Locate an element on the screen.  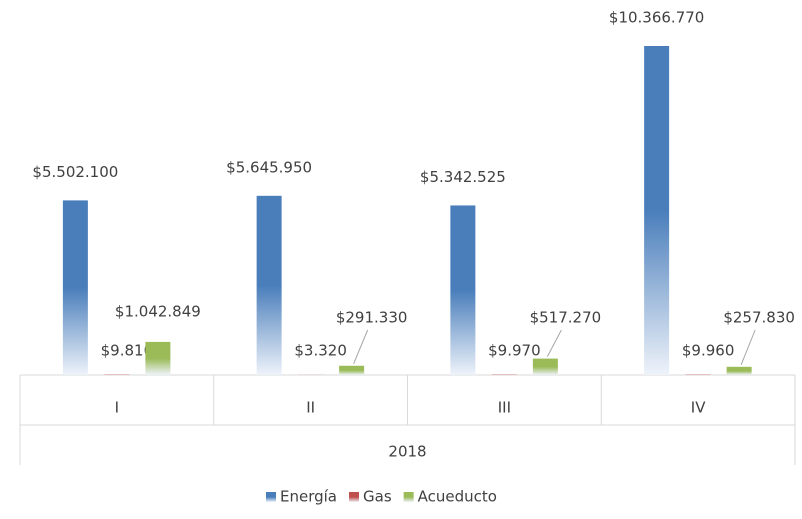
x-tick-label: IV is located at coordinates (698, 408).